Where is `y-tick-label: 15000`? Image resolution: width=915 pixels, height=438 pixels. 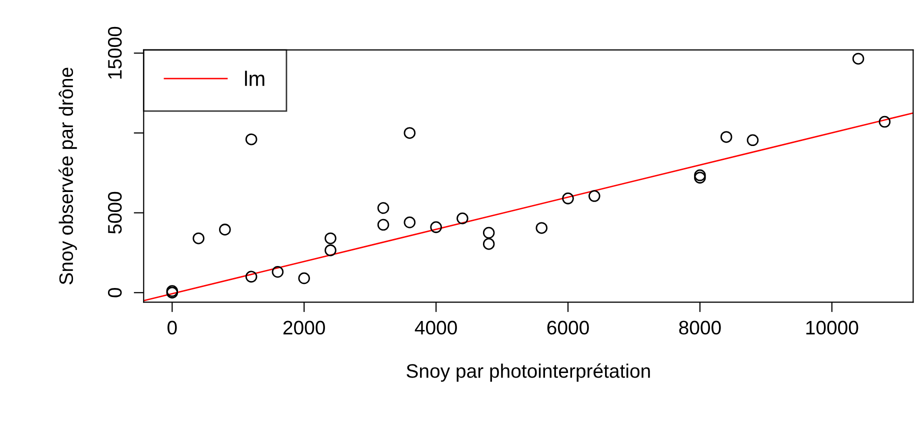 y-tick-label: 15000 is located at coordinates (115, 52).